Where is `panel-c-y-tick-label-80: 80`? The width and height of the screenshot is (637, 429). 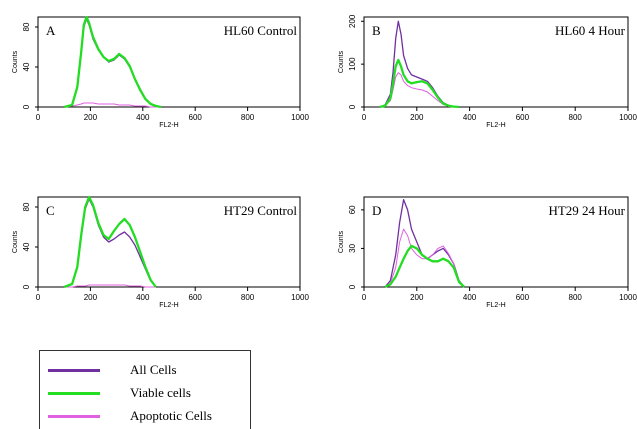
panel-c-y-tick-label-80: 80 is located at coordinates (26, 206).